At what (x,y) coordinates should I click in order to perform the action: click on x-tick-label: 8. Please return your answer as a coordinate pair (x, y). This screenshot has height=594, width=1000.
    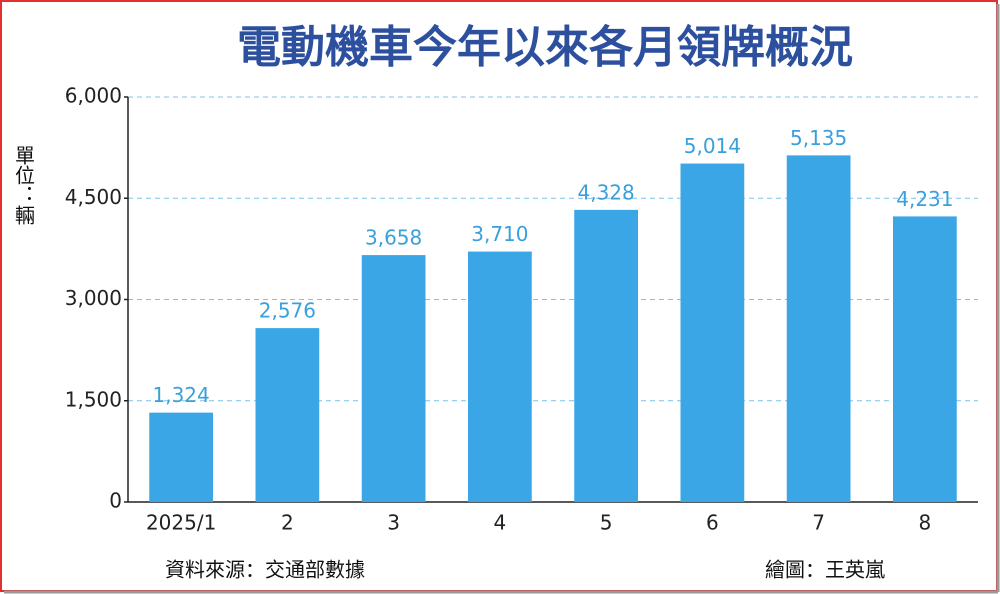
    Looking at the image, I should click on (925, 523).